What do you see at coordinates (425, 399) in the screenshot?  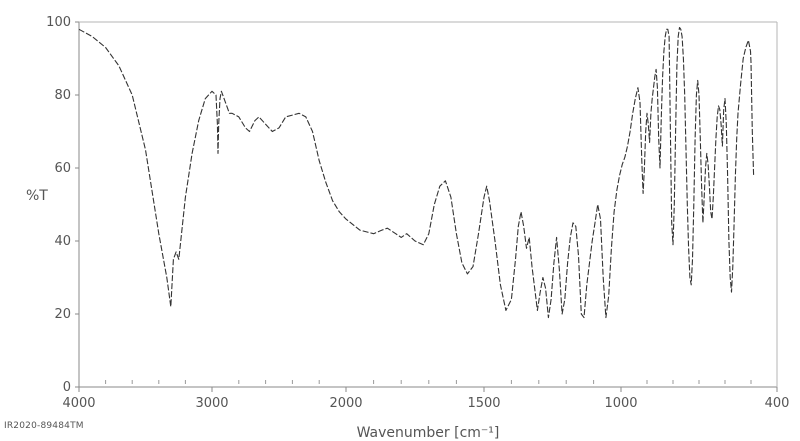 I see `x-axis-ticks: 4000 3000 2000 1500 1000 400` at bounding box center [425, 399].